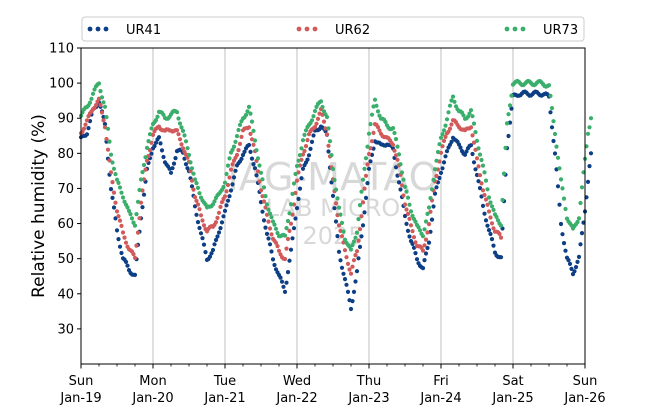 This screenshot has width=650, height=409. What do you see at coordinates (65, 119) in the screenshot?
I see `y-tick-label: 90` at bounding box center [65, 119].